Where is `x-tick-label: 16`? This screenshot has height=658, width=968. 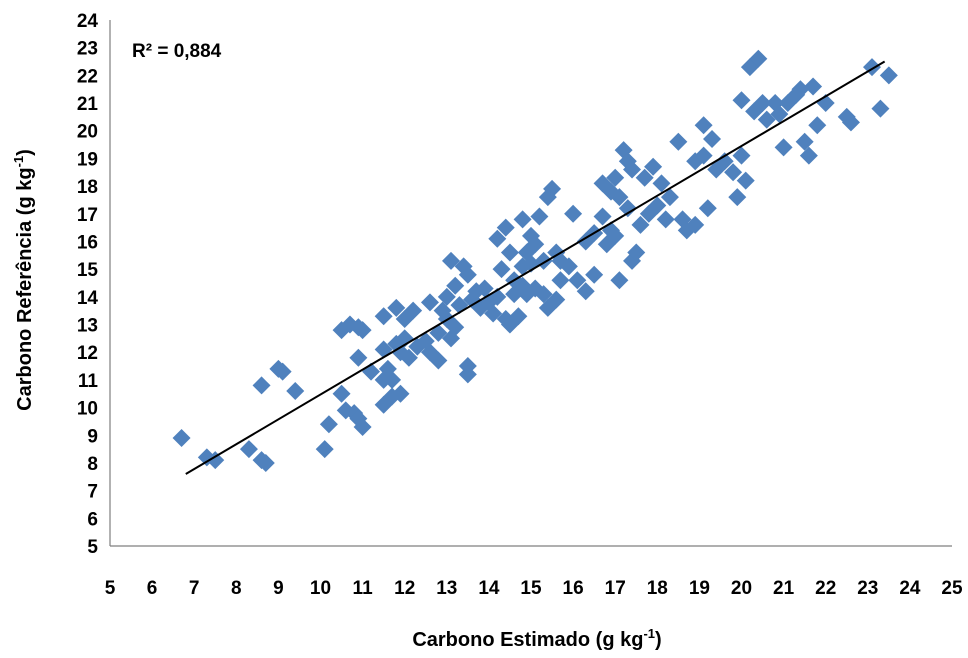 x-tick-label: 16 is located at coordinates (573, 588).